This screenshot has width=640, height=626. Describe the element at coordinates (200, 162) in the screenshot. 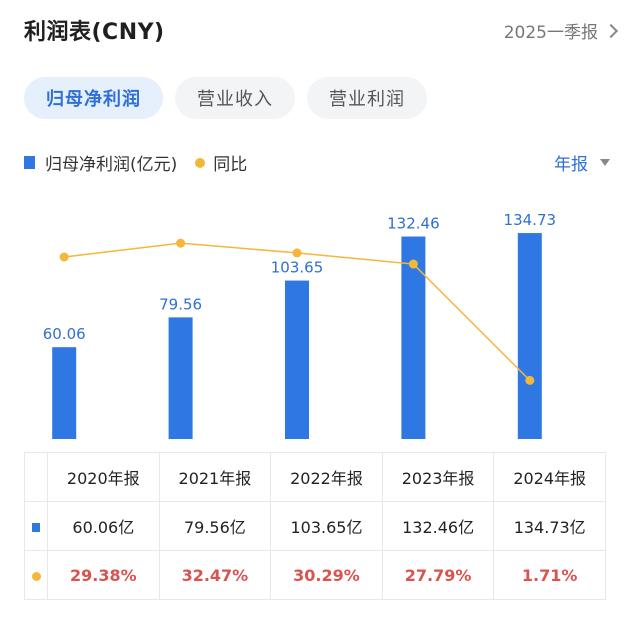

I see `line-legend-marker` at that location.